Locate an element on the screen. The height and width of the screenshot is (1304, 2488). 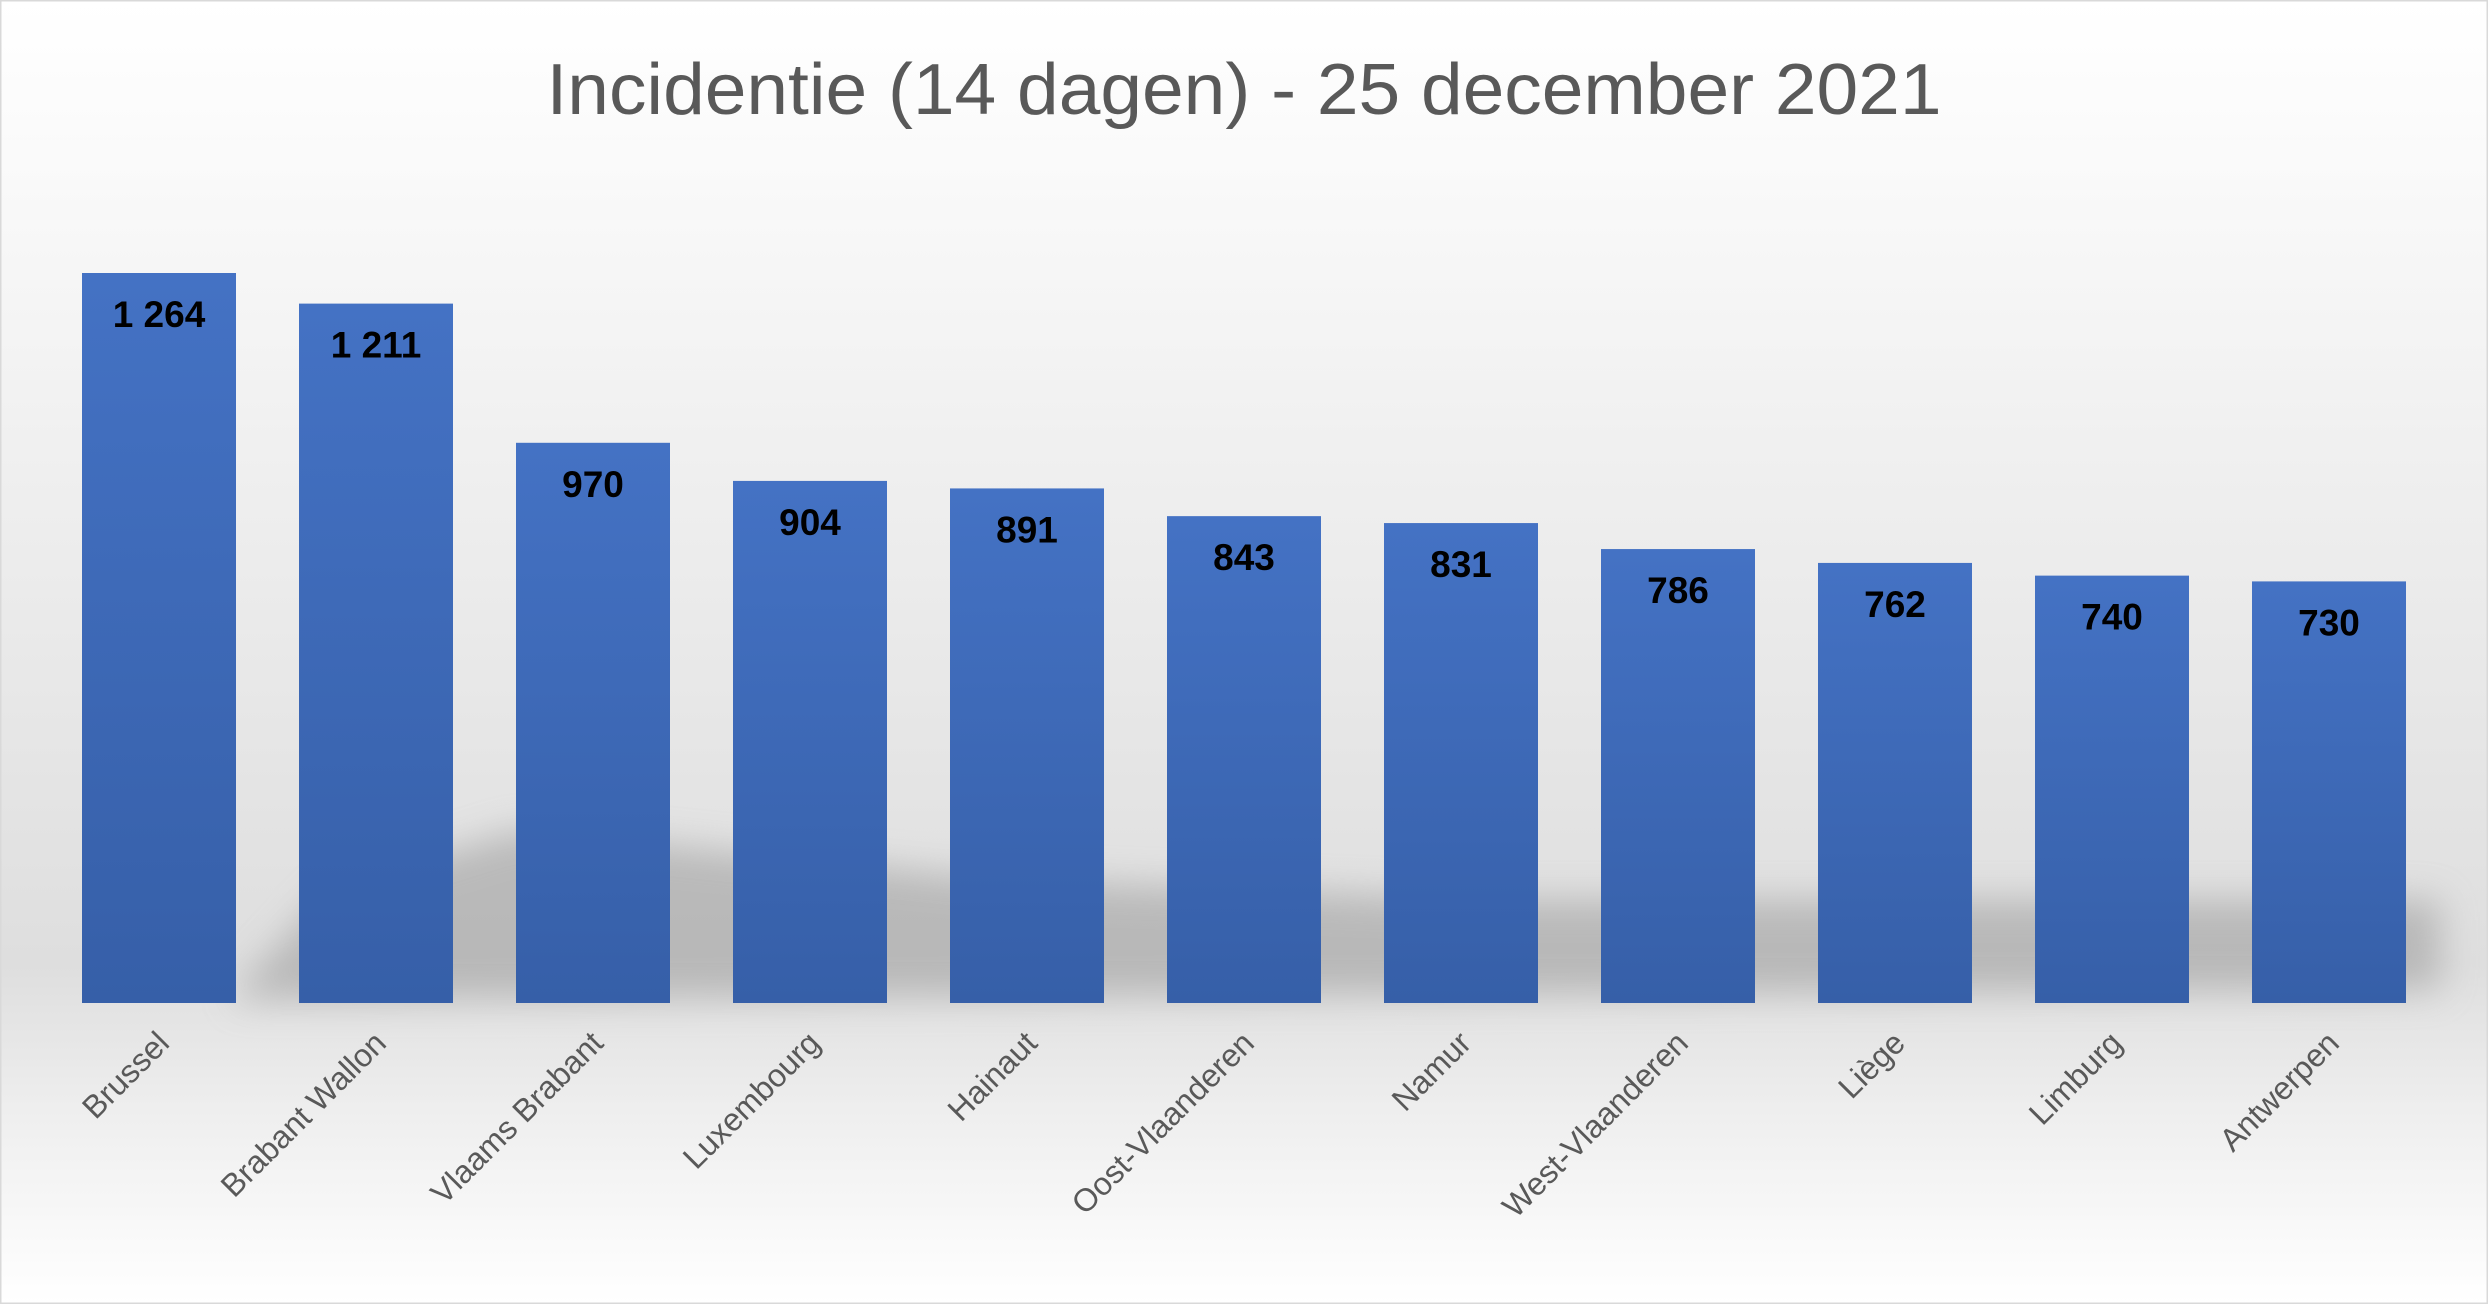
data-label: 1 211 is located at coordinates (376, 345).